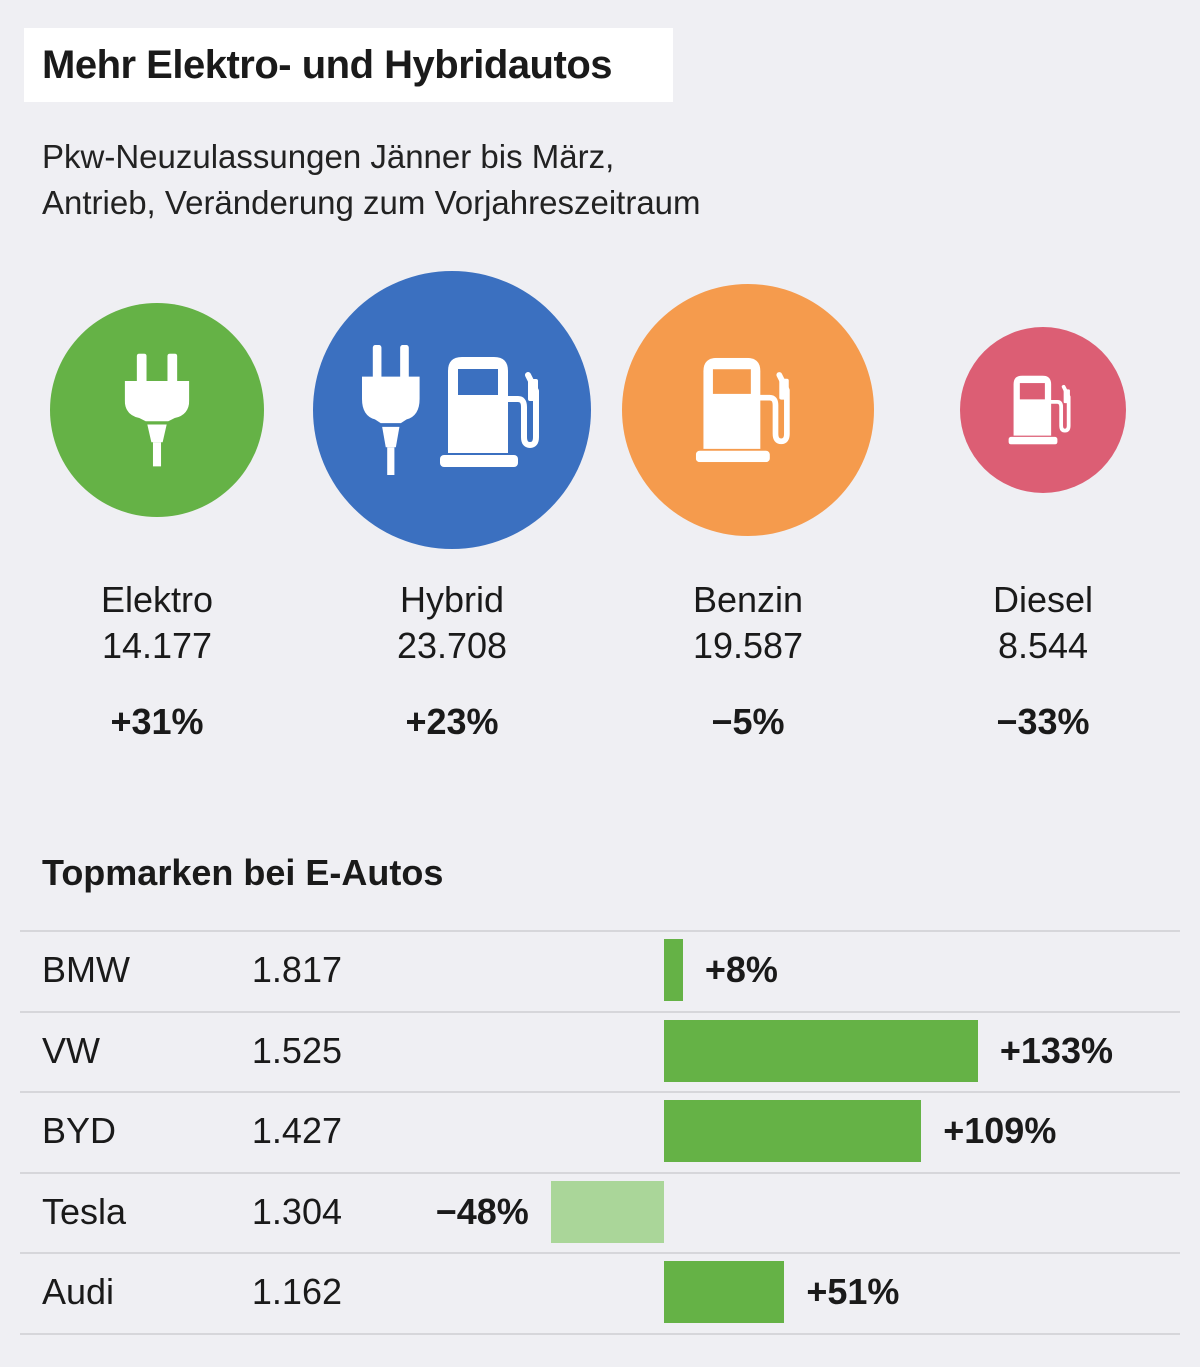  Describe the element at coordinates (748, 645) in the screenshot. I see `category-value: 19.587` at that location.